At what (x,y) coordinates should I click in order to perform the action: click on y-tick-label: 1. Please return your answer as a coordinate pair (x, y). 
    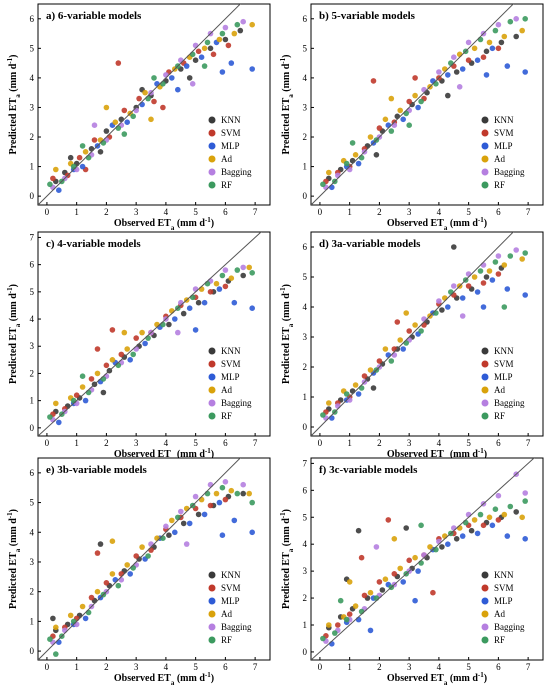
    Looking at the image, I should click on (32, 621).